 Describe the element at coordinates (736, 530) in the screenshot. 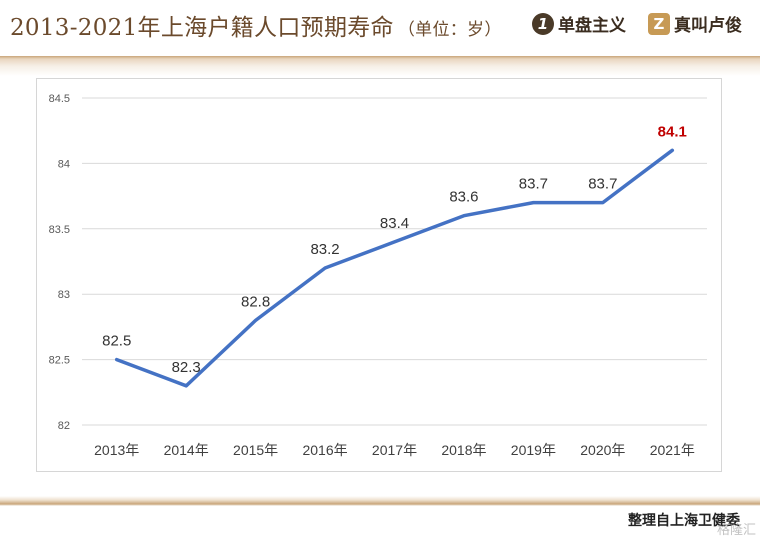

I see `watermark: 格隆汇` at that location.